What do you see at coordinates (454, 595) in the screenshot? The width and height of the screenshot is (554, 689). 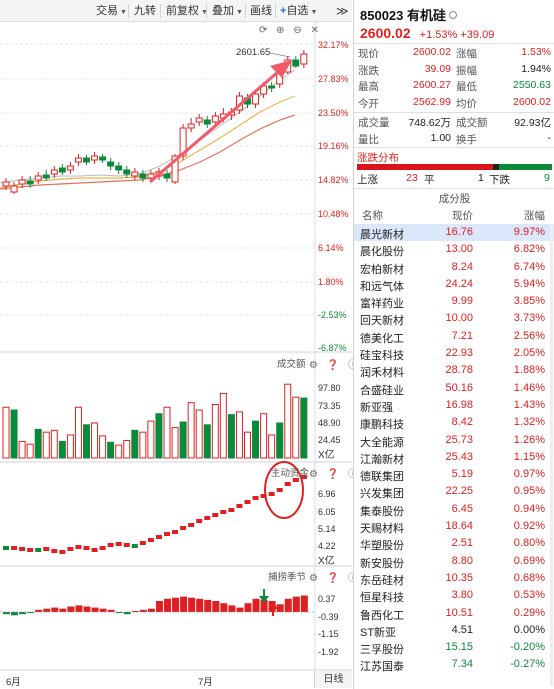 I see `stock-row: 恒星科技 3.80 0.53%` at bounding box center [454, 595].